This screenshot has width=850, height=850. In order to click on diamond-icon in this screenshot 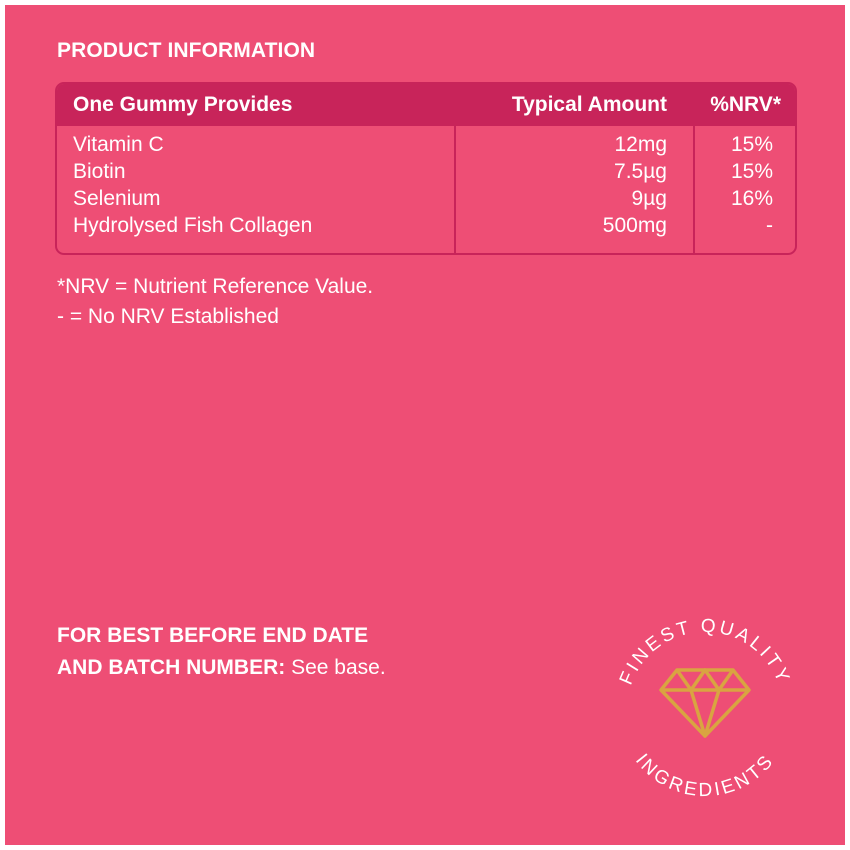, I will do `click(705, 703)`.